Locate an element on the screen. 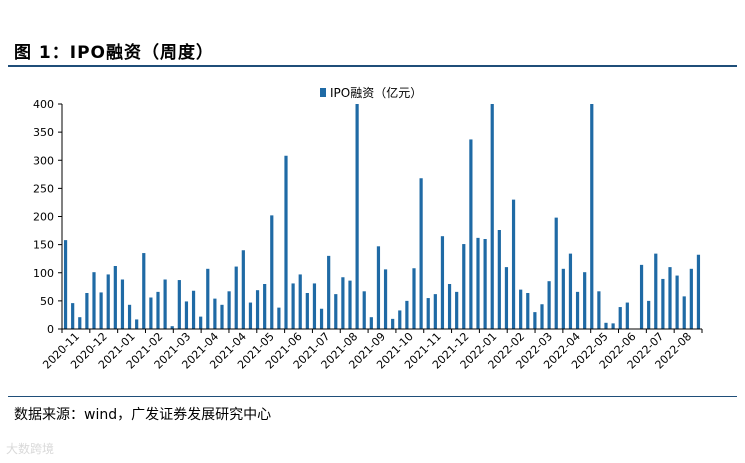  title-rule is located at coordinates (372, 66).